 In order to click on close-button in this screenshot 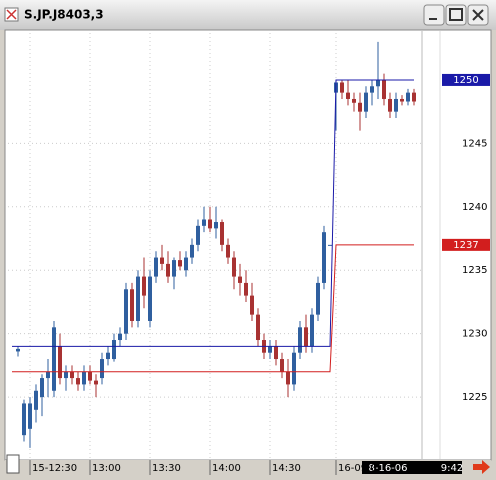, I will do `click(478, 15)`.